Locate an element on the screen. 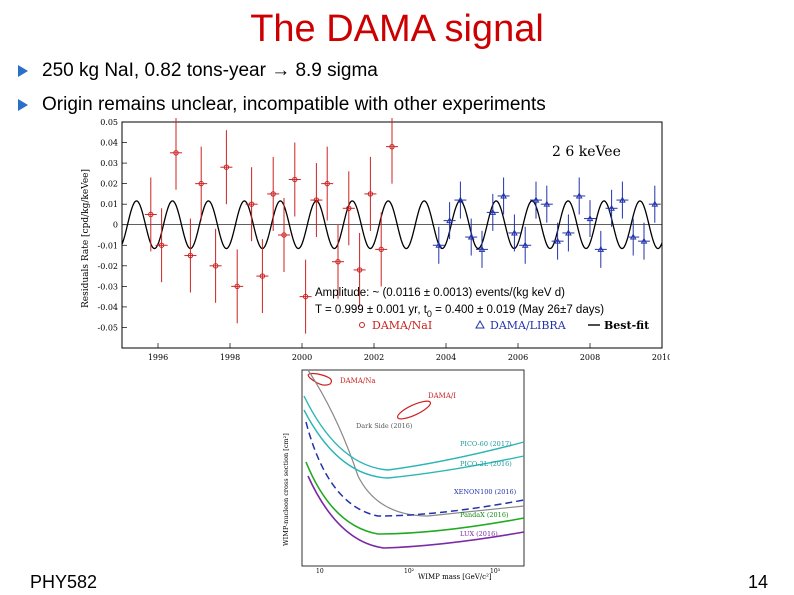  x-tick-label: 2010 is located at coordinates (661, 357).